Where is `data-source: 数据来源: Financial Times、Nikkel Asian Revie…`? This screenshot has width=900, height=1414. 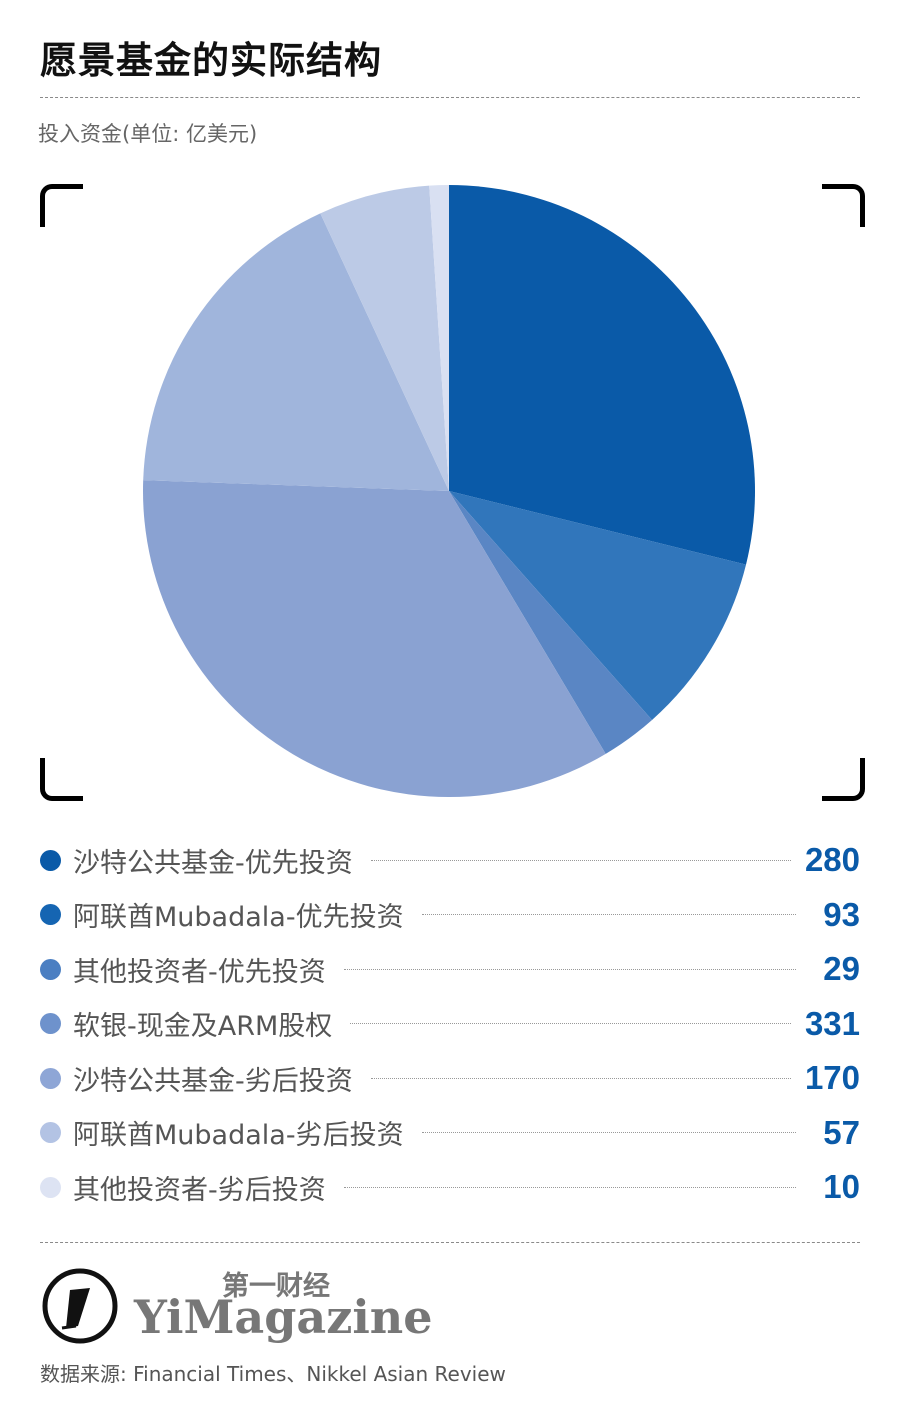 data-source: 数据来源: Financial Times、Nikkel Asian Revie… is located at coordinates (273, 1374).